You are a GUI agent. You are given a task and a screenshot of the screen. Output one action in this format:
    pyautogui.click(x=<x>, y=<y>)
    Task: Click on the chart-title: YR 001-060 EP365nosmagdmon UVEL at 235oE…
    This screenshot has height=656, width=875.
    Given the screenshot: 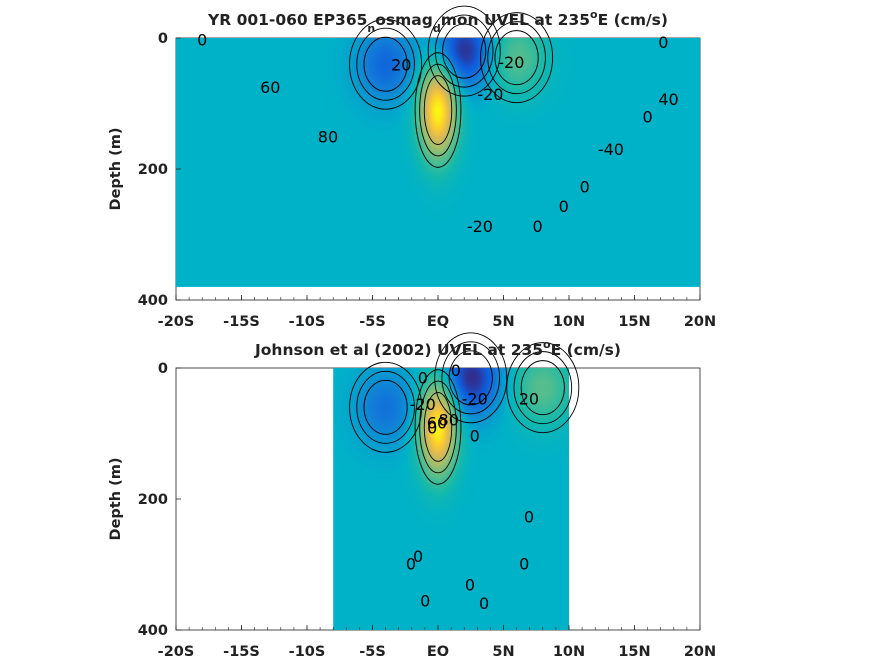 What is the action you would take?
    pyautogui.click(x=437, y=21)
    